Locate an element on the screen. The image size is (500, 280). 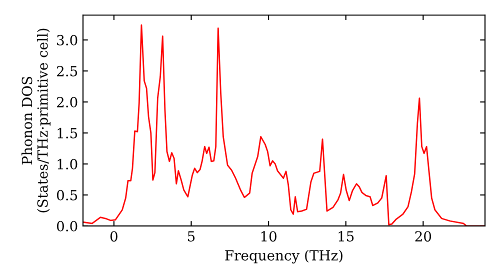
y-tick-label: 0.5 is located at coordinates (67, 195).